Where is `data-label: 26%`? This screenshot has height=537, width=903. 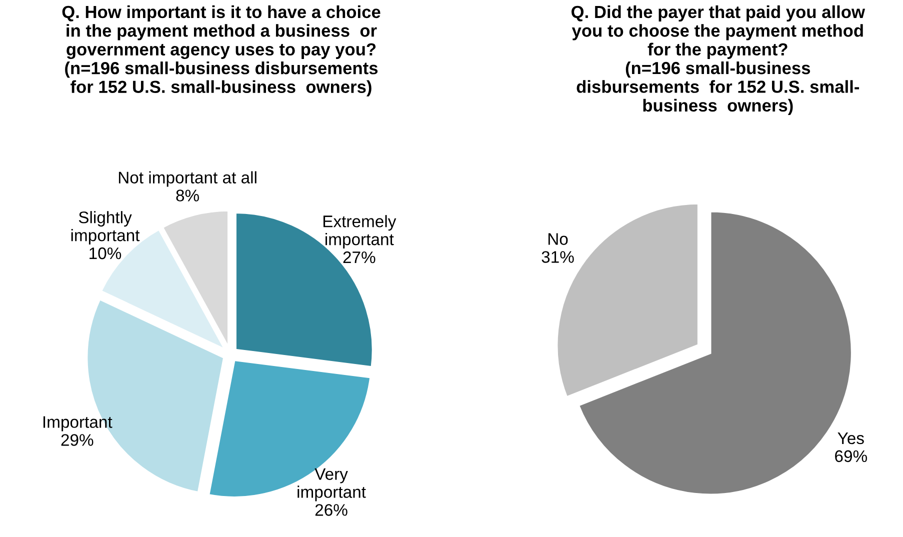 data-label: 26% is located at coordinates (331, 510).